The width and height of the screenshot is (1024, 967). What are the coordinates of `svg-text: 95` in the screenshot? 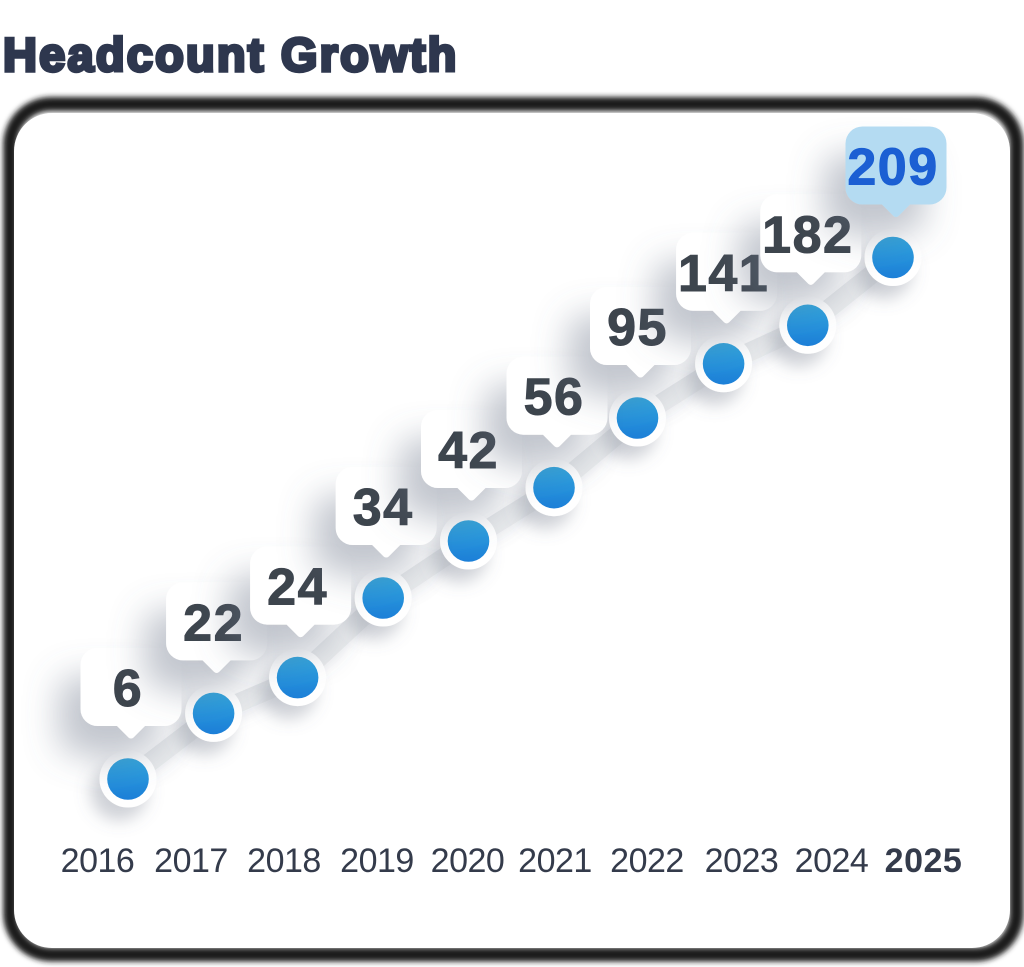 It's located at (637, 328).